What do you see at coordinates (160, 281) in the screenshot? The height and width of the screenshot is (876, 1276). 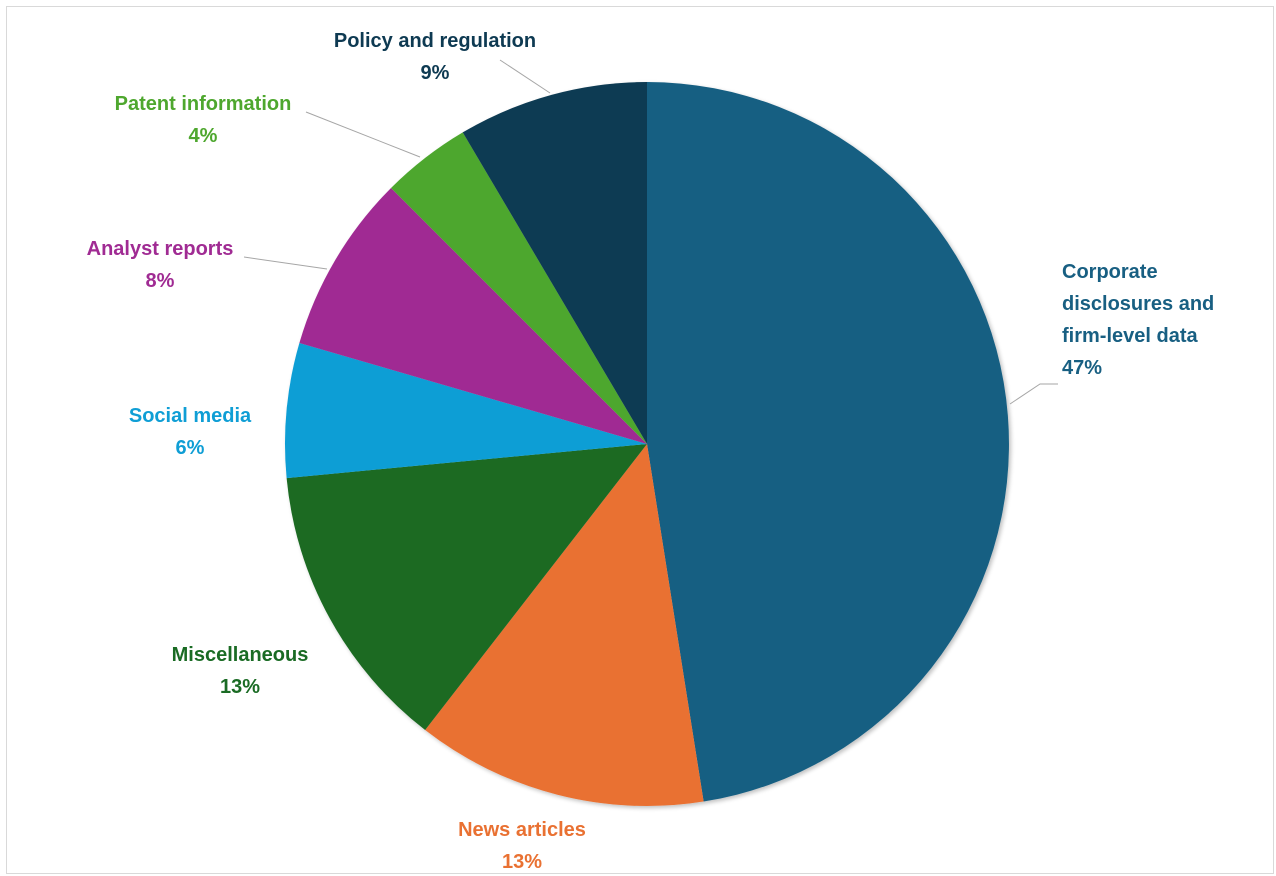 I see `slice-percent-4: 8%` at bounding box center [160, 281].